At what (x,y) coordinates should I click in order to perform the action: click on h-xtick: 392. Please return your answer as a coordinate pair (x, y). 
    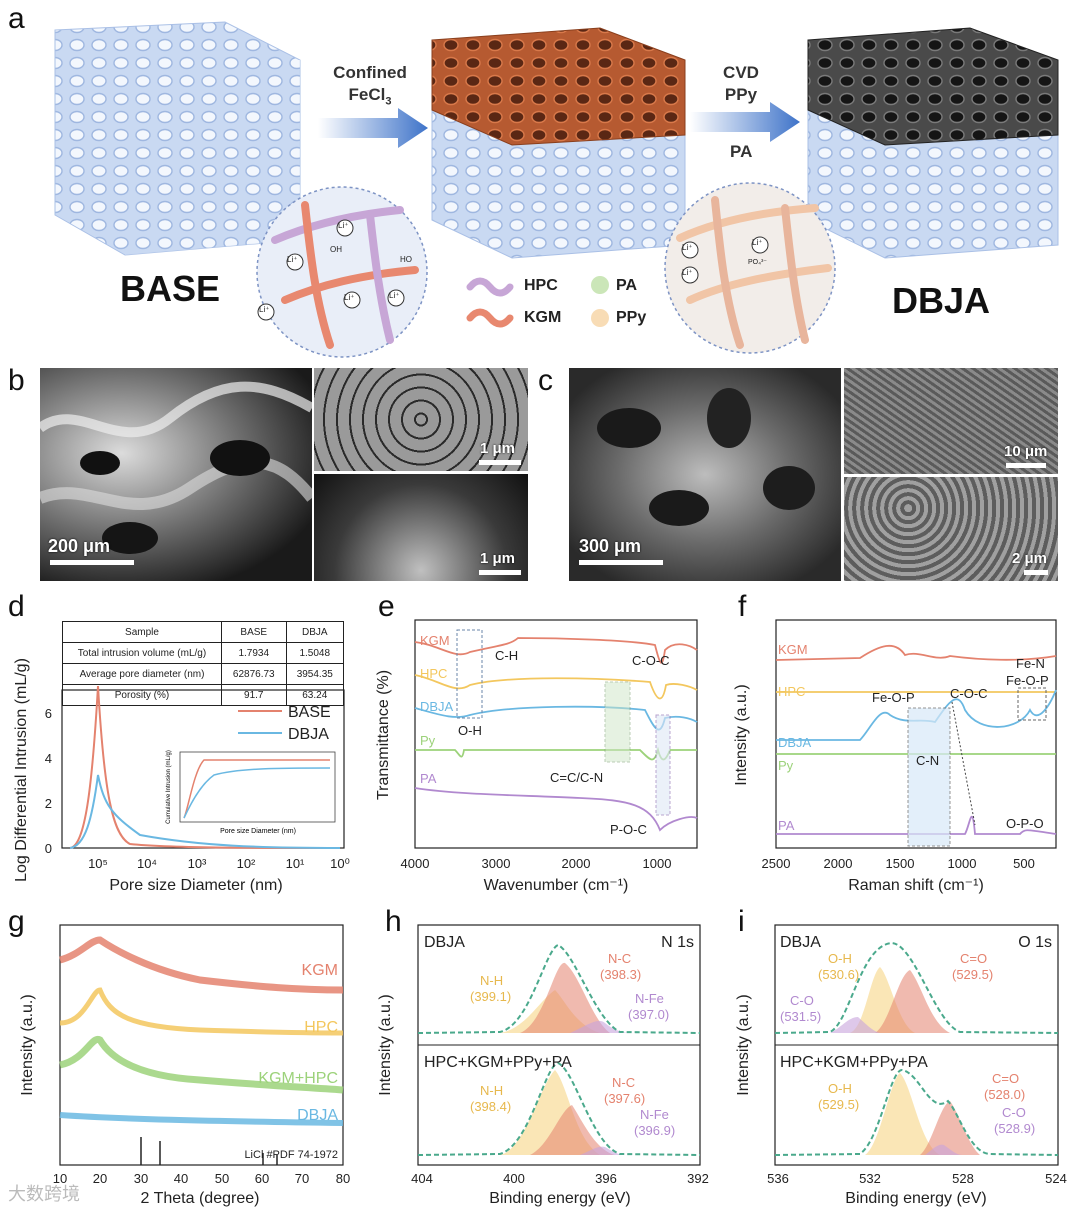
    Looking at the image, I should click on (698, 1178).